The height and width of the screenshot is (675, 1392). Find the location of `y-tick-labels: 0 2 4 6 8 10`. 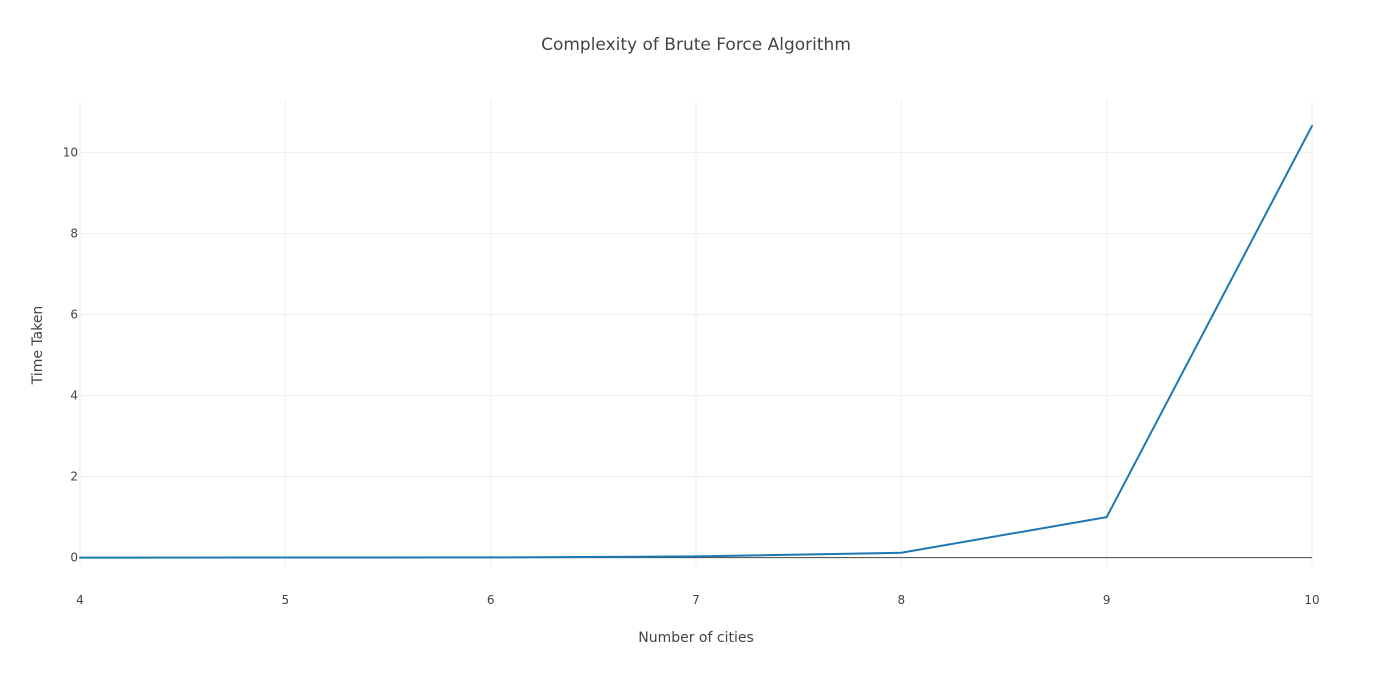

y-tick-labels: 0 2 4 6 8 10 is located at coordinates (70, 355).